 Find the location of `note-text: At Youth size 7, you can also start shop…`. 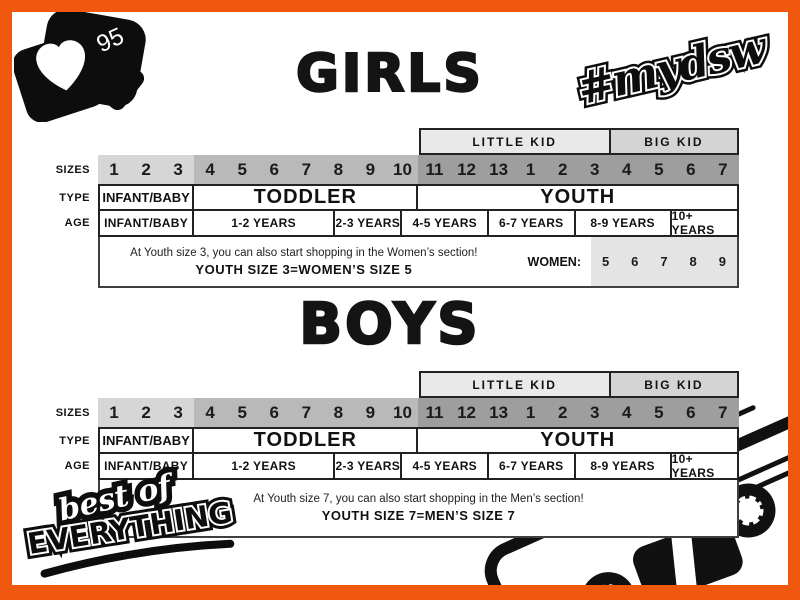

note-text: At Youth size 7, you can also start shop… is located at coordinates (418, 508).